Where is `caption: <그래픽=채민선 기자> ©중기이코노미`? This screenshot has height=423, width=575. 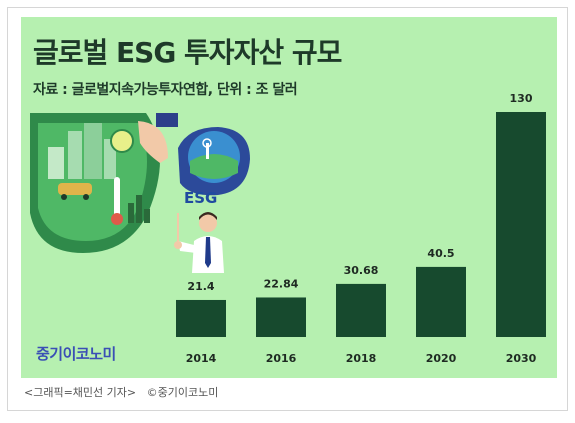
caption: <그래픽=채민선 기자> ©중기이코노미 is located at coordinates (121, 392).